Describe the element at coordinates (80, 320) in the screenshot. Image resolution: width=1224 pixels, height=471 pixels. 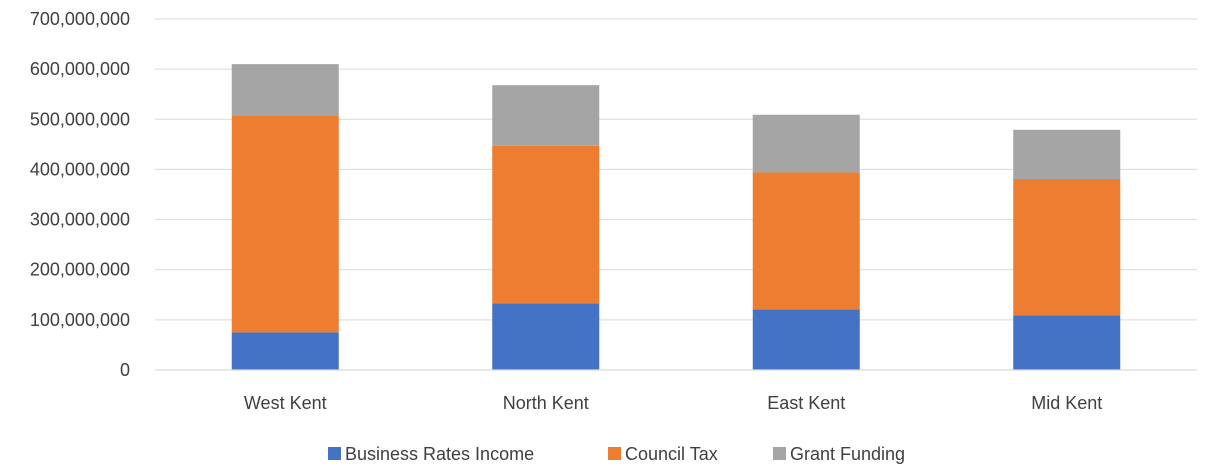
I see `y-tick-label: 100,000,000` at that location.